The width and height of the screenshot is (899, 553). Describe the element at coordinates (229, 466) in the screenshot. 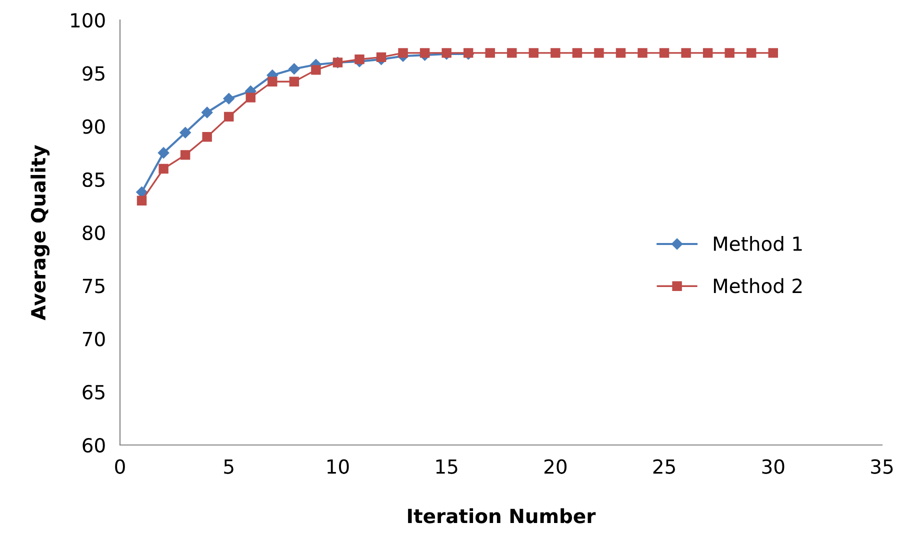

I see `x-tick-label: 5` at that location.